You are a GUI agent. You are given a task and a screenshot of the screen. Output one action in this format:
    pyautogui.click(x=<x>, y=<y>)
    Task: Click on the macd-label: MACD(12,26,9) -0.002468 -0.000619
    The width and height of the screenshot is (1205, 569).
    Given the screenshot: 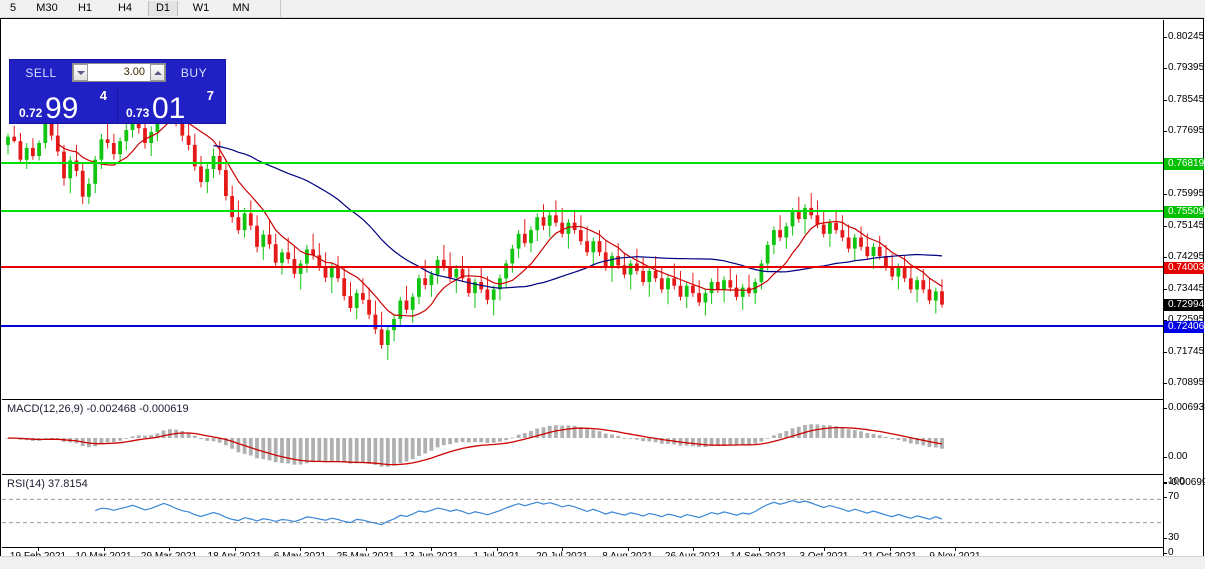 What is the action you would take?
    pyautogui.click(x=98, y=409)
    